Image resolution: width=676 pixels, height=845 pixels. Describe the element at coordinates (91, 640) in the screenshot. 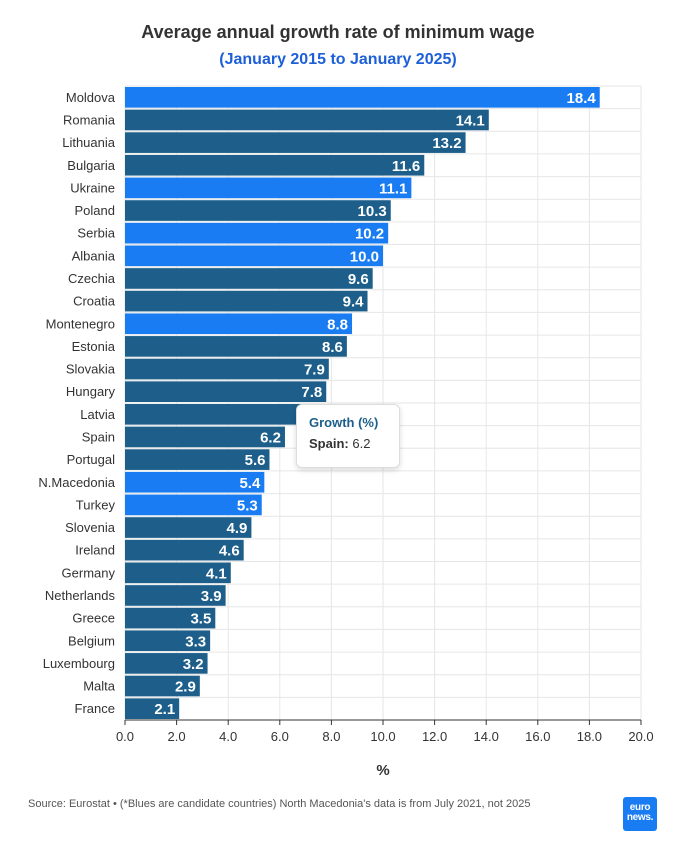

I see `category-label: Belgium` at that location.